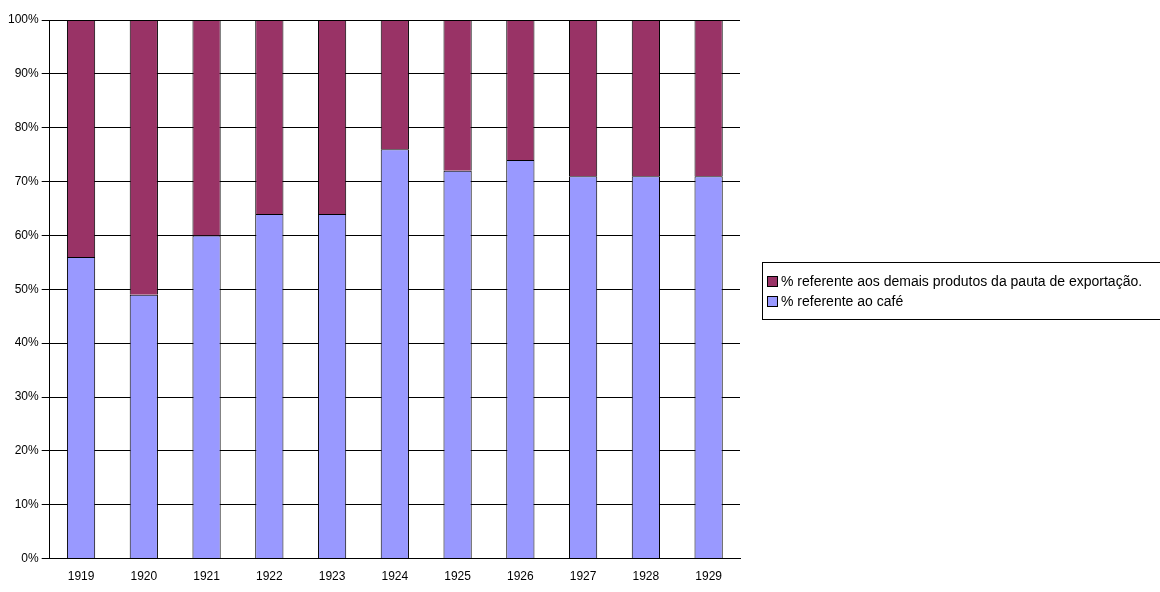 The height and width of the screenshot is (592, 1160). I want to click on y-tick-label: 0%, so click(30, 557).